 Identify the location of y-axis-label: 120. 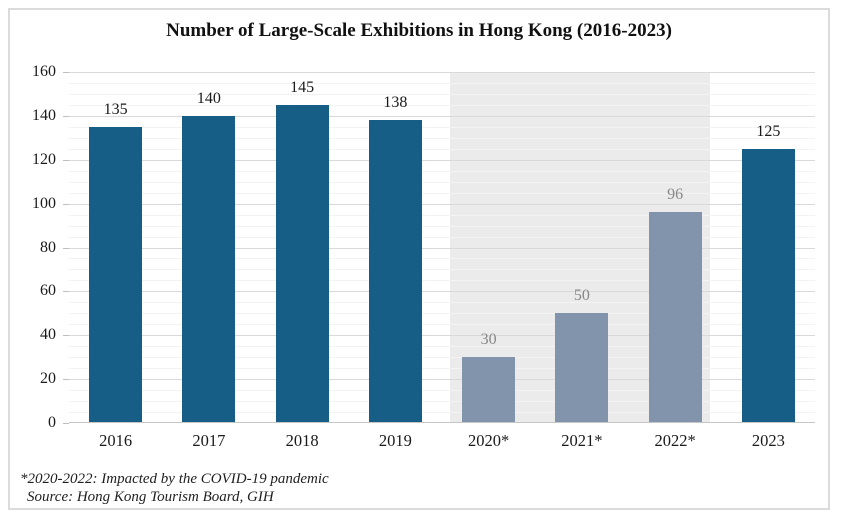
(44, 159).